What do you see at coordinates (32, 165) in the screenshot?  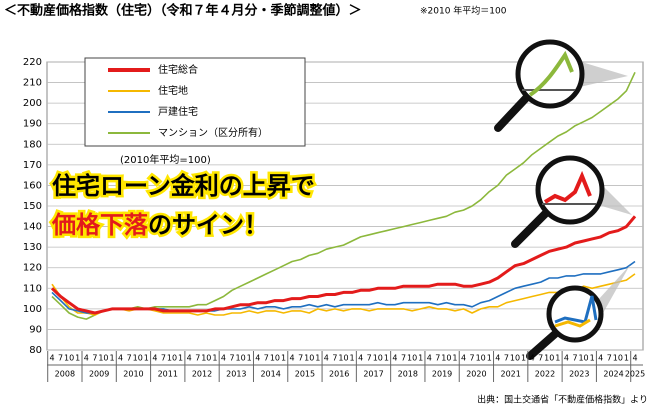 I see `y-tick-label: 170` at bounding box center [32, 165].